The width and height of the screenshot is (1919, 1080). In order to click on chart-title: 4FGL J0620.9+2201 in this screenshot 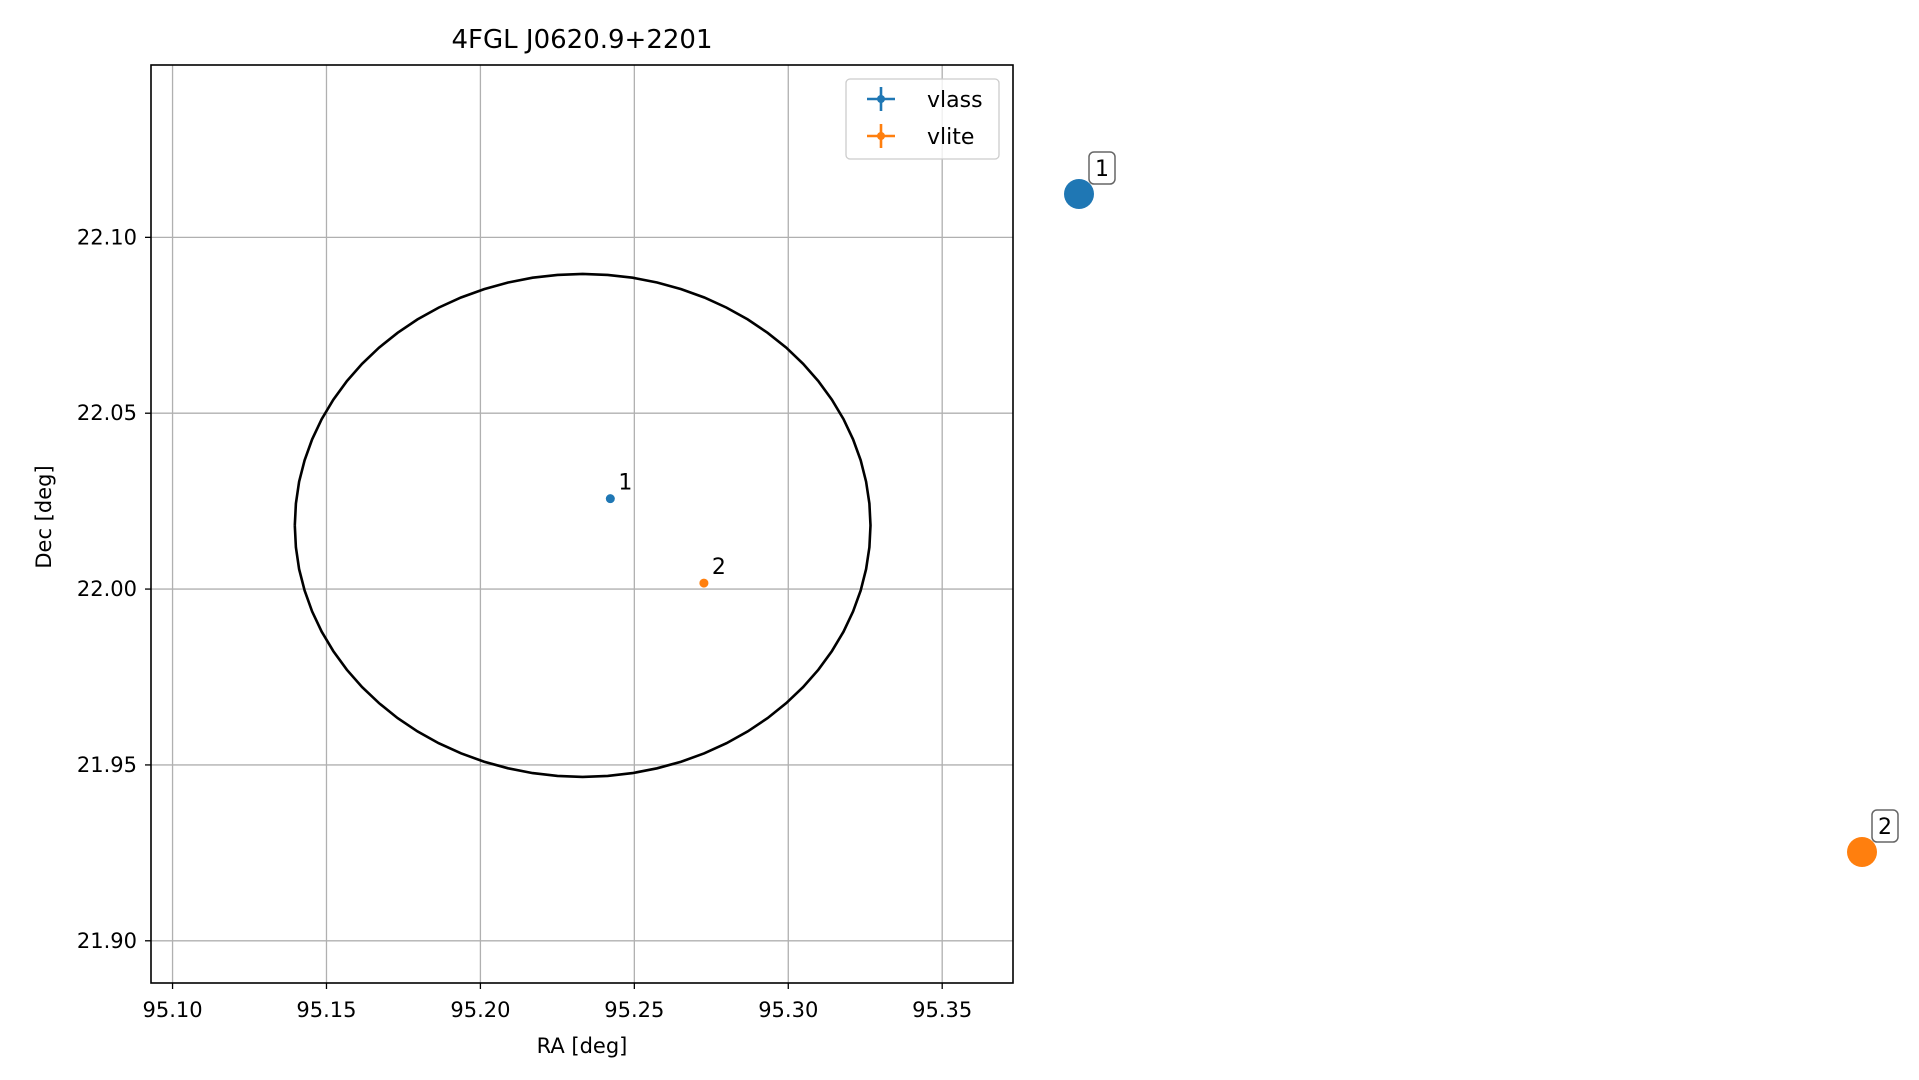, I will do `click(582, 40)`.